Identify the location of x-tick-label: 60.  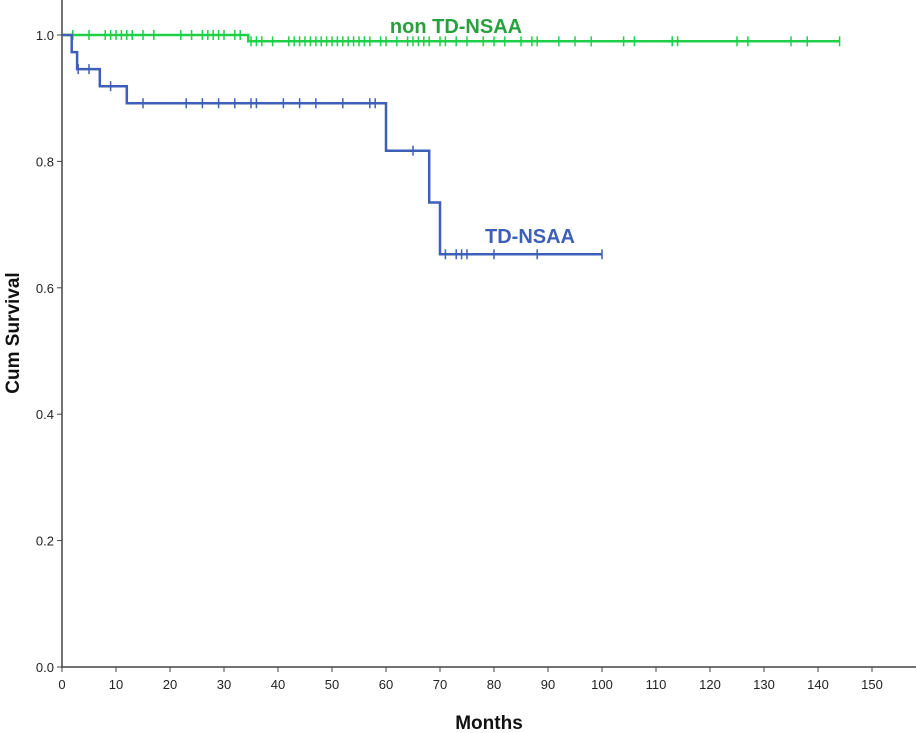
(386, 684).